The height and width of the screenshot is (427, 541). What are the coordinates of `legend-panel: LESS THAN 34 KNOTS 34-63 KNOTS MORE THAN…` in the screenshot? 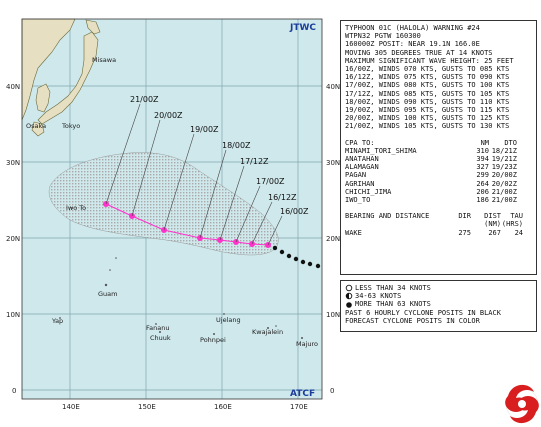 It's located at (438, 306).